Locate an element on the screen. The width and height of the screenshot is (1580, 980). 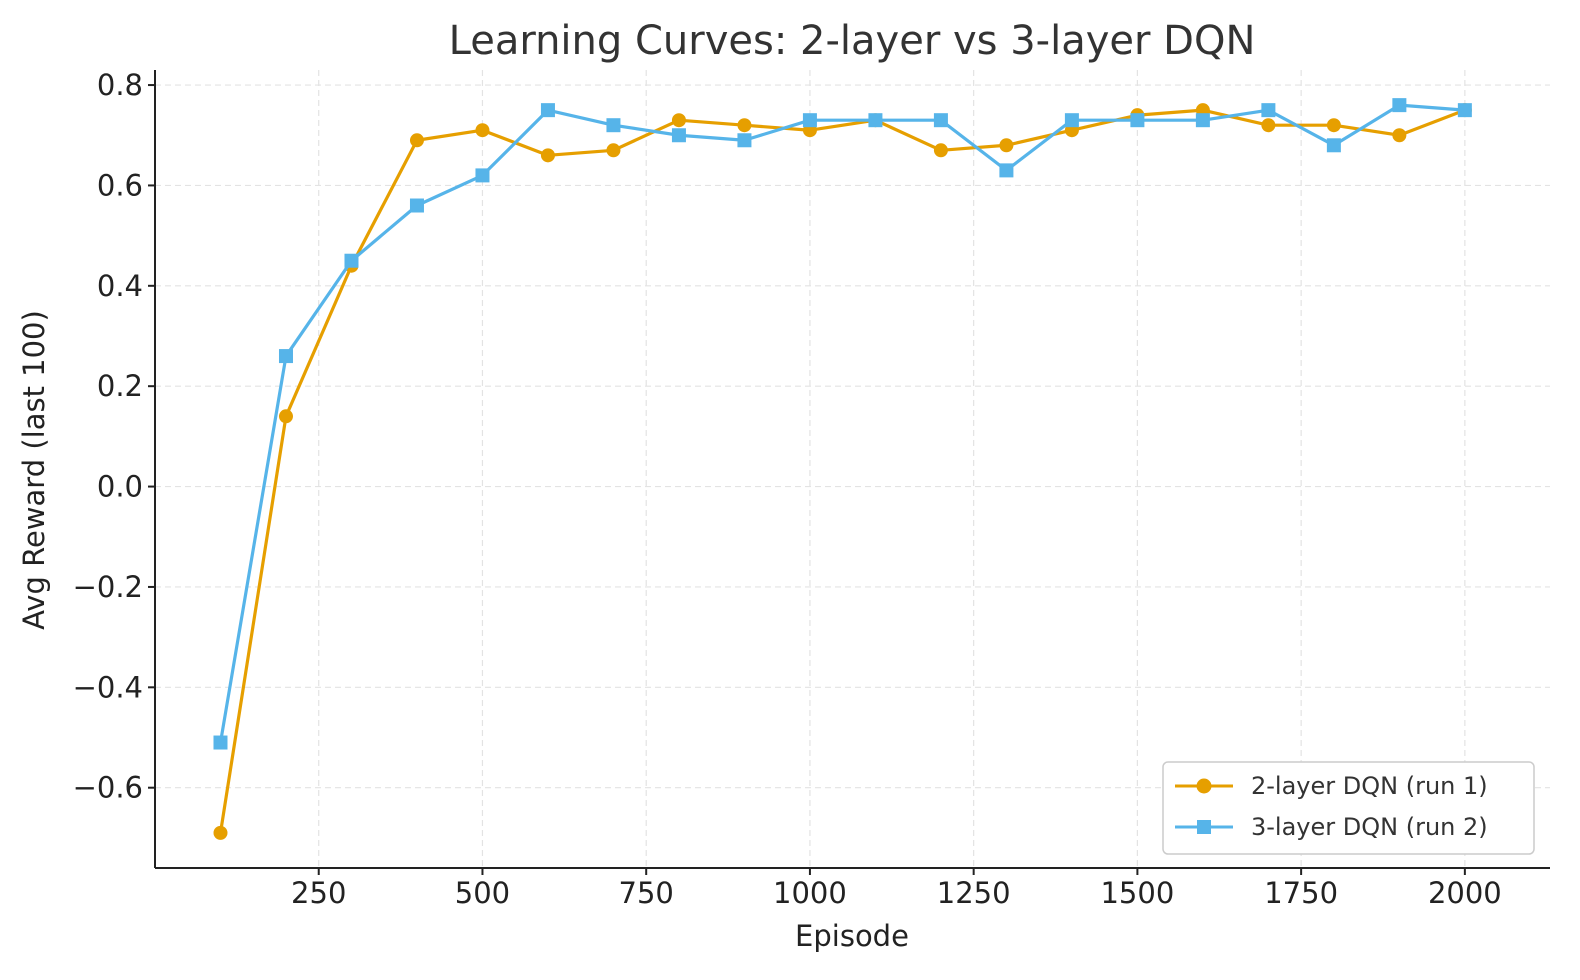
x-axis-label: Episode is located at coordinates (852, 936).